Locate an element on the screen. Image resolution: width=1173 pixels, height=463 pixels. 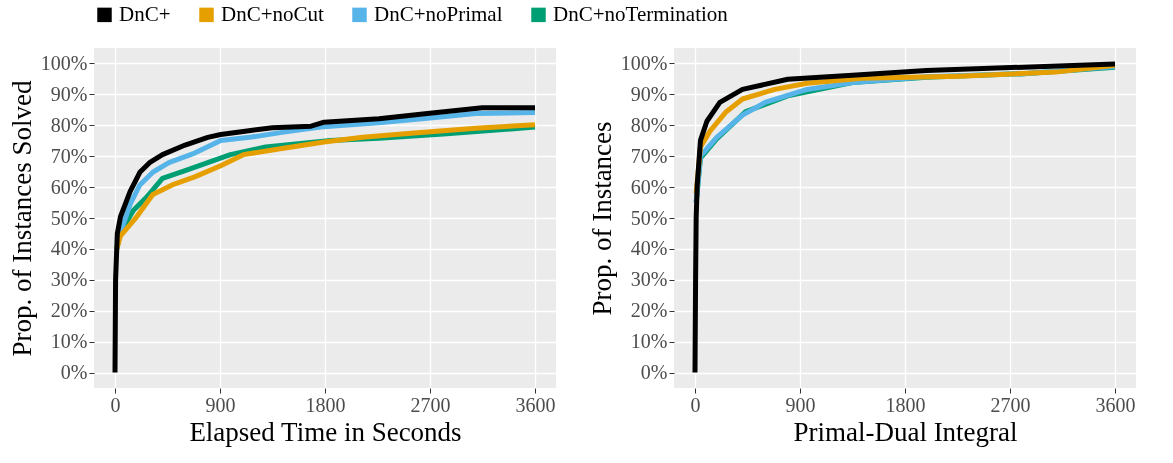
legend-label: DnC+noPrimal is located at coordinates (438, 13).